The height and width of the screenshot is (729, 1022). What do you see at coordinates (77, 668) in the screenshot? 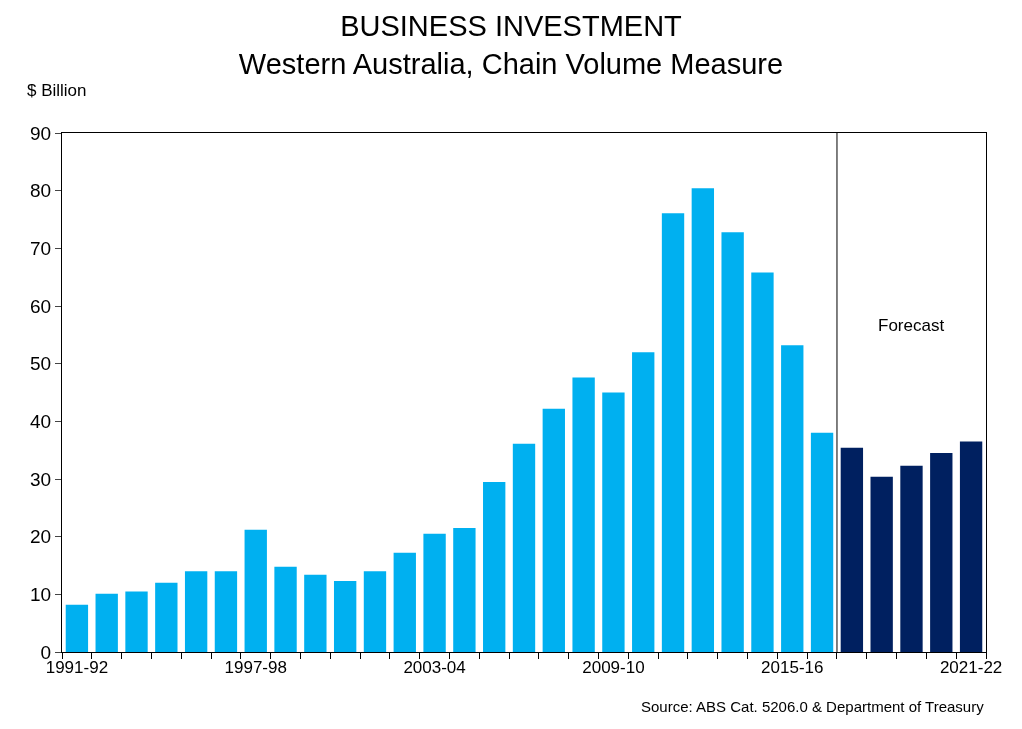
I see `x-tick-label: 1991-92` at bounding box center [77, 668].